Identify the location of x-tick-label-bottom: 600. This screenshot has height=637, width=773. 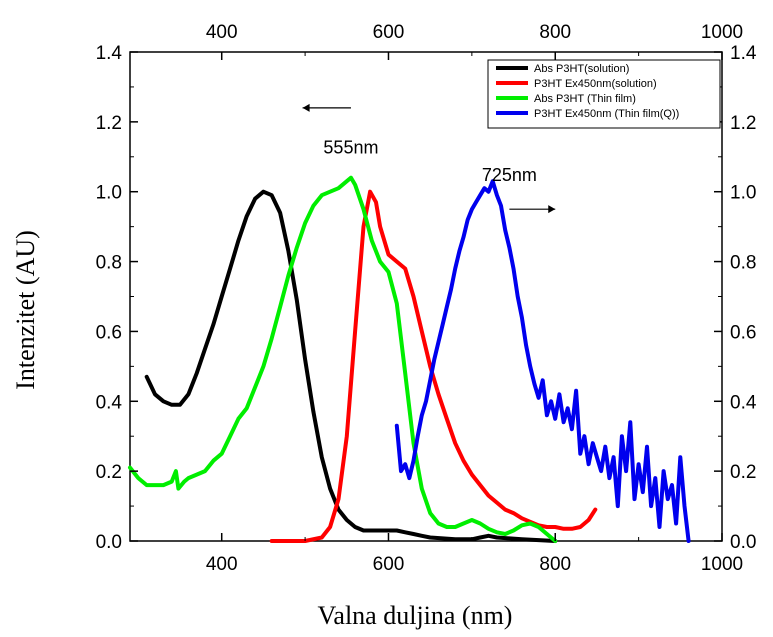
(389, 564).